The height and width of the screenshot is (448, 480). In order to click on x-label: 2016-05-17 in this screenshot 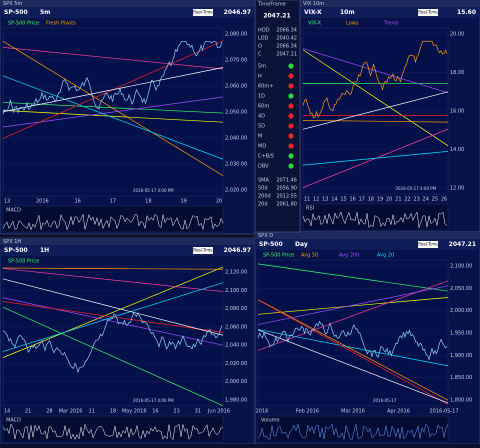, I will do `click(443, 412)`.